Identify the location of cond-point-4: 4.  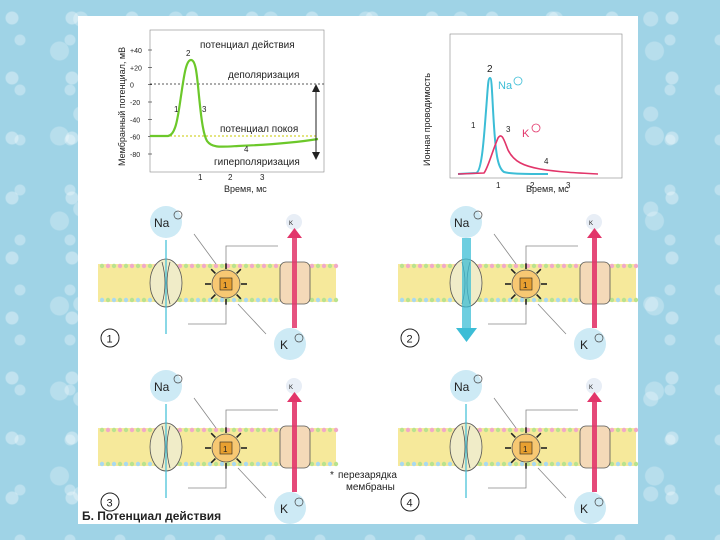
(546, 161).